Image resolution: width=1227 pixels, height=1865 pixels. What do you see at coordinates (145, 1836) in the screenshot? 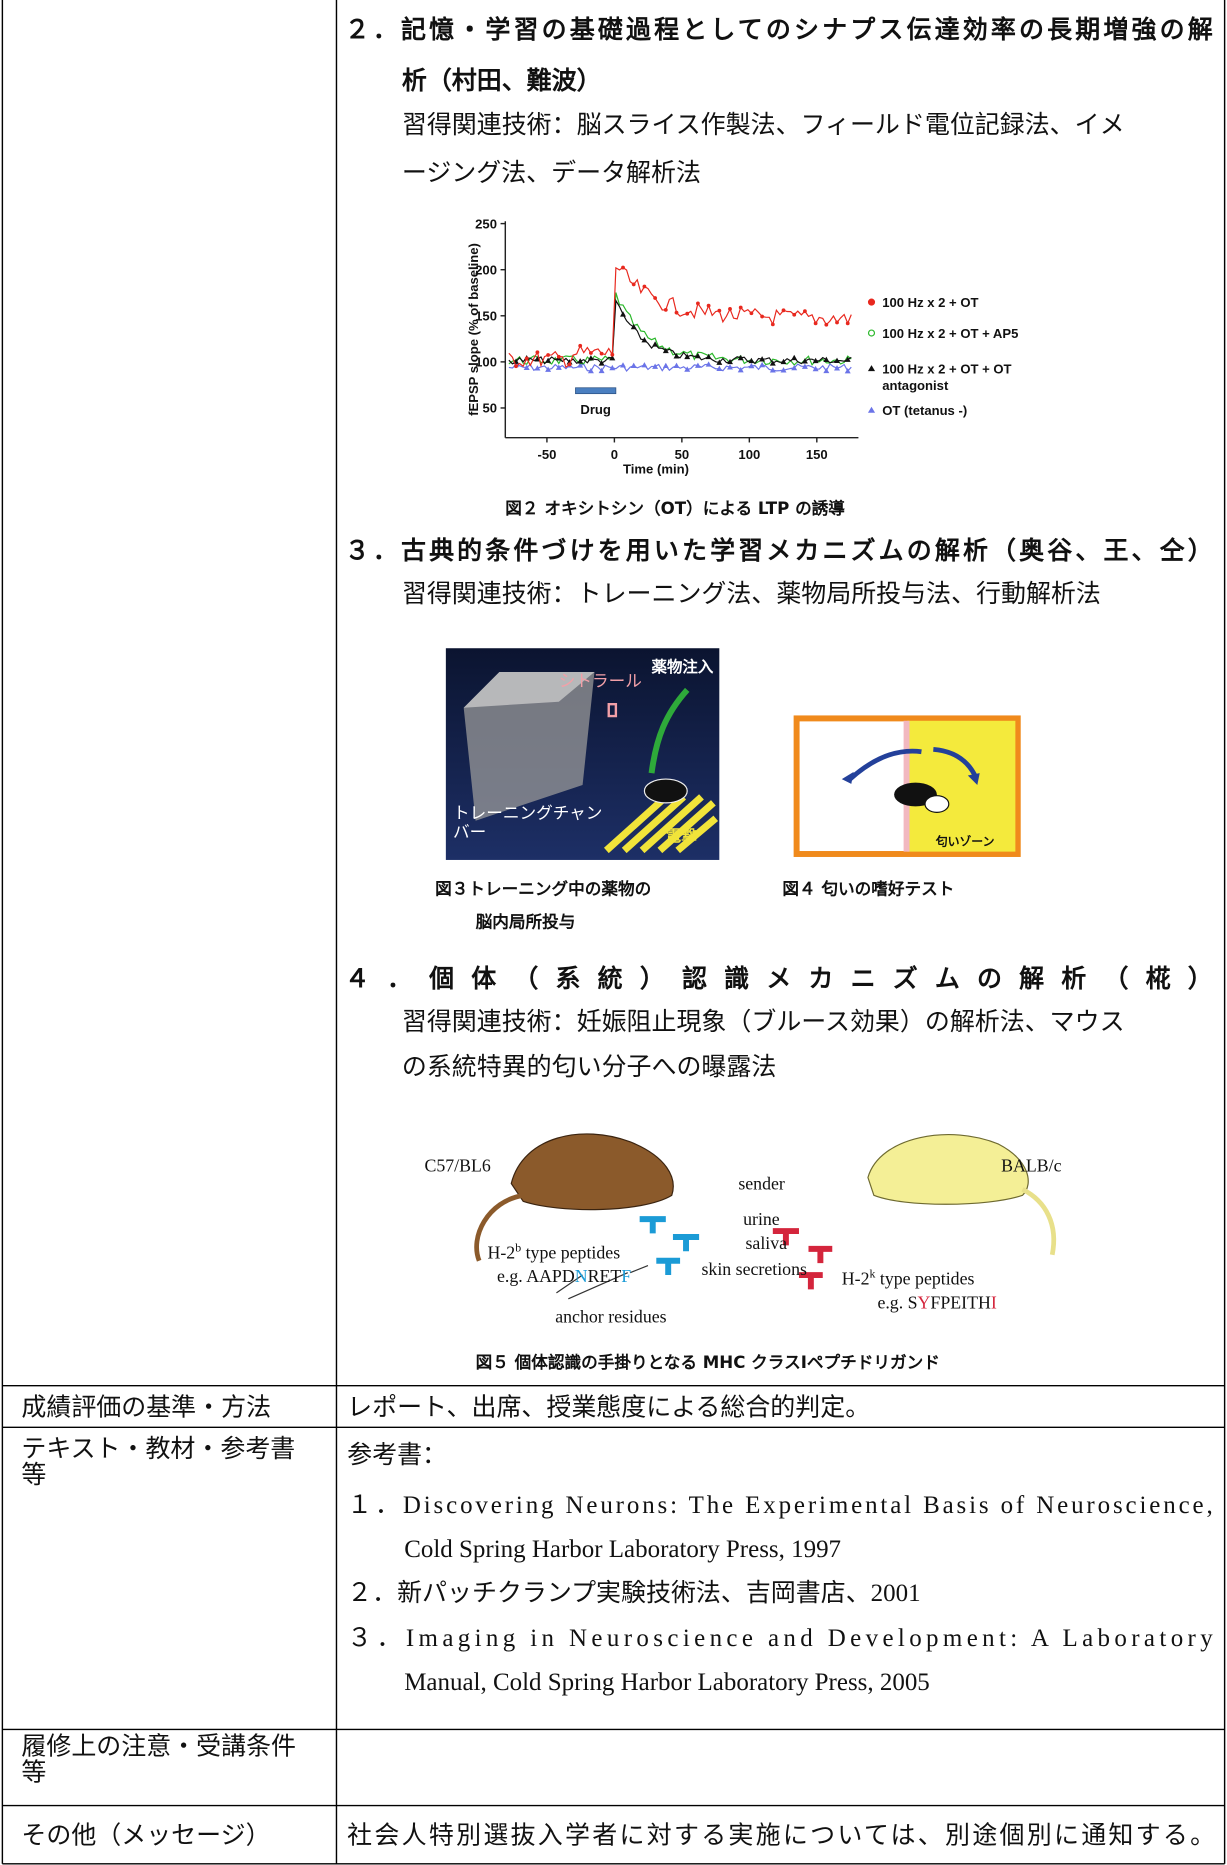
I see `row-label: その他（メッセージ）` at bounding box center [145, 1836].